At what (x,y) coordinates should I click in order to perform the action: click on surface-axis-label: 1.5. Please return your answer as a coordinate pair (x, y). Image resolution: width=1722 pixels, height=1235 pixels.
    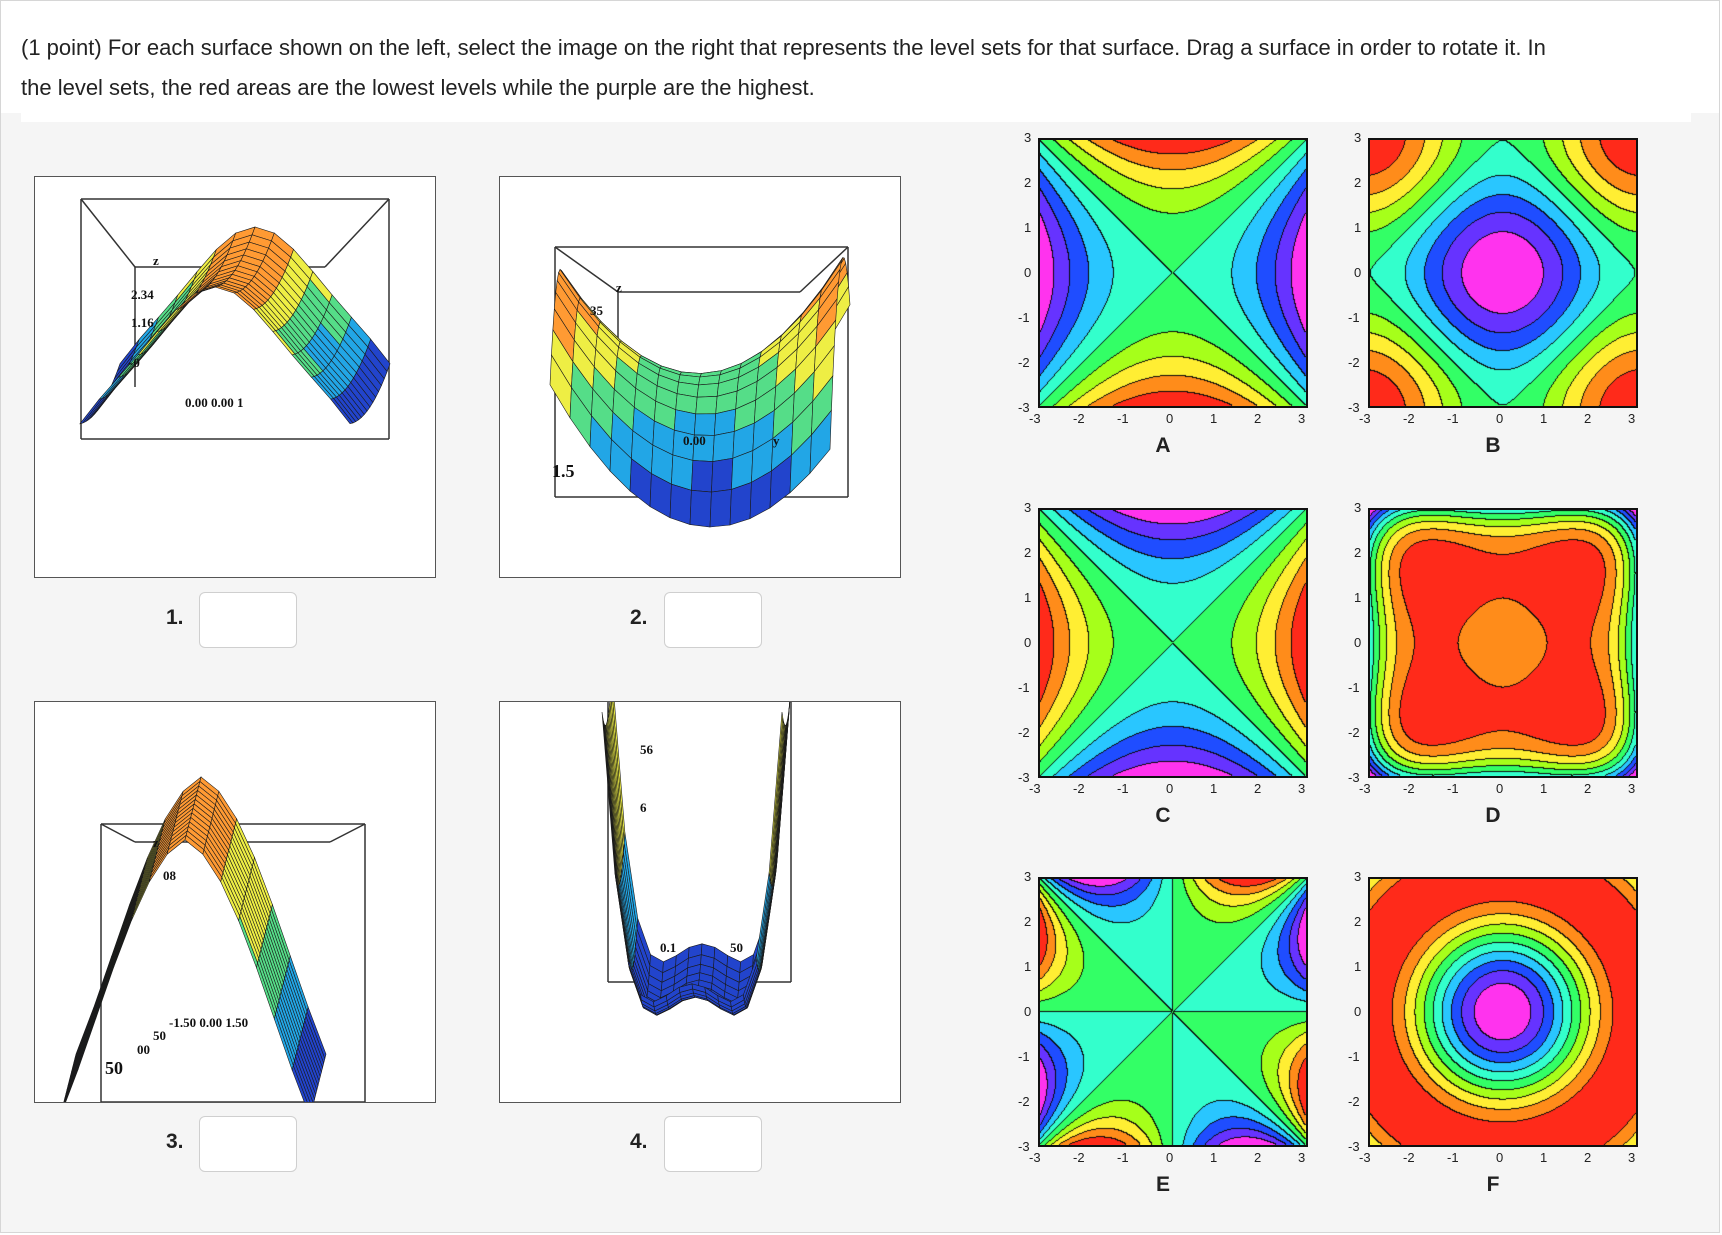
    Looking at the image, I should click on (563, 471).